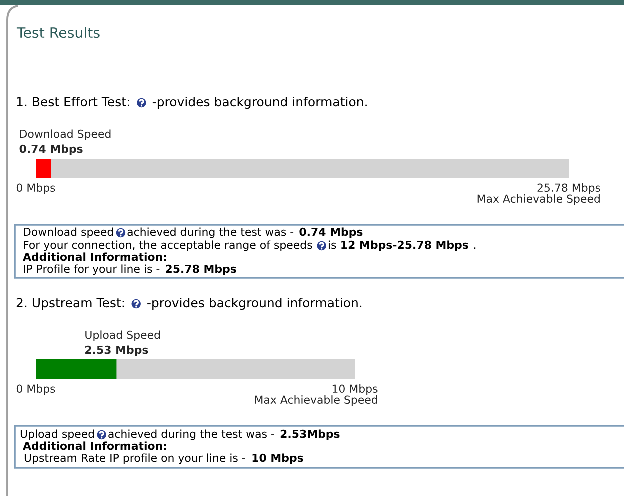 This screenshot has height=496, width=624. What do you see at coordinates (332, 245) in the screenshot?
I see `text: is` at bounding box center [332, 245].